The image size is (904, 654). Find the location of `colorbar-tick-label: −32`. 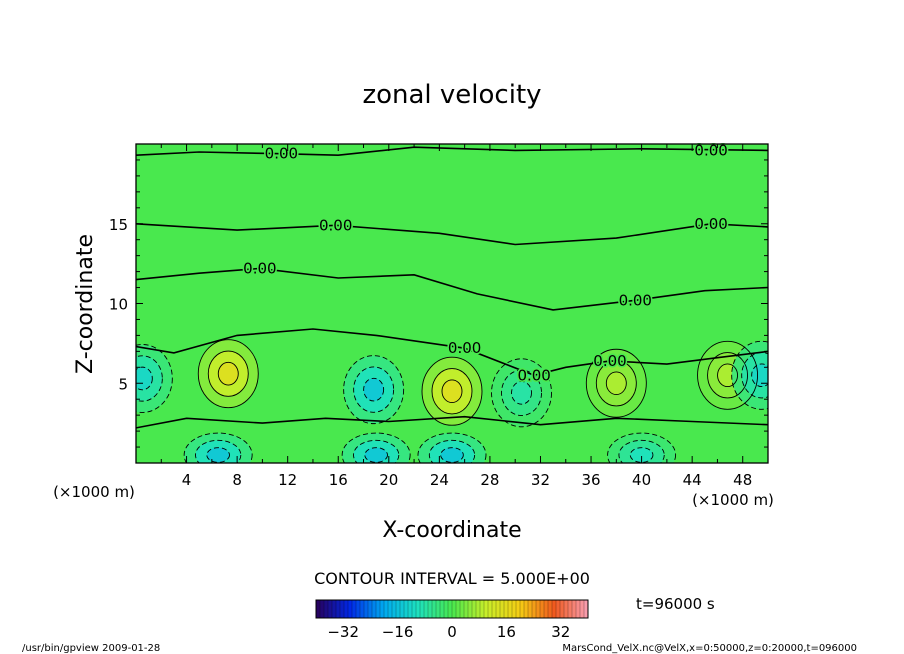

colorbar-tick-label: −32 is located at coordinates (343, 632).